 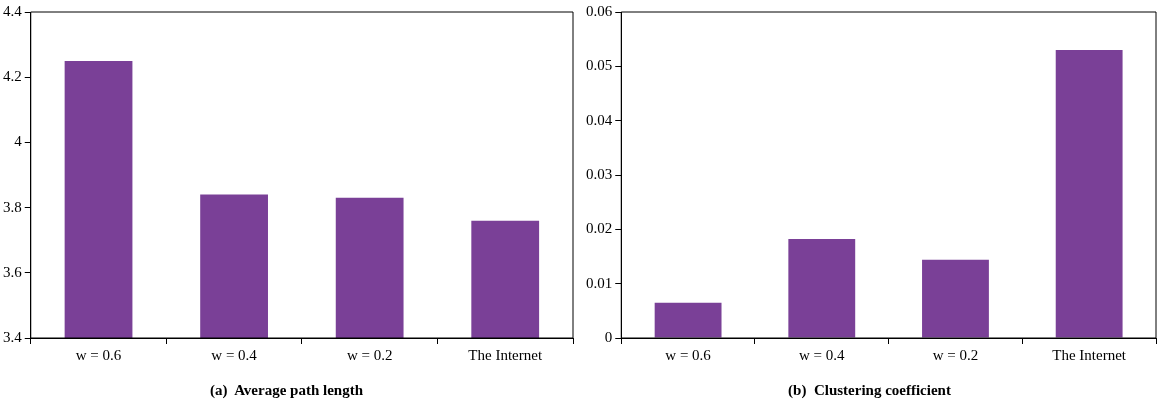 What do you see at coordinates (608, 336) in the screenshot?
I see `y-tick-label: 0` at bounding box center [608, 336].